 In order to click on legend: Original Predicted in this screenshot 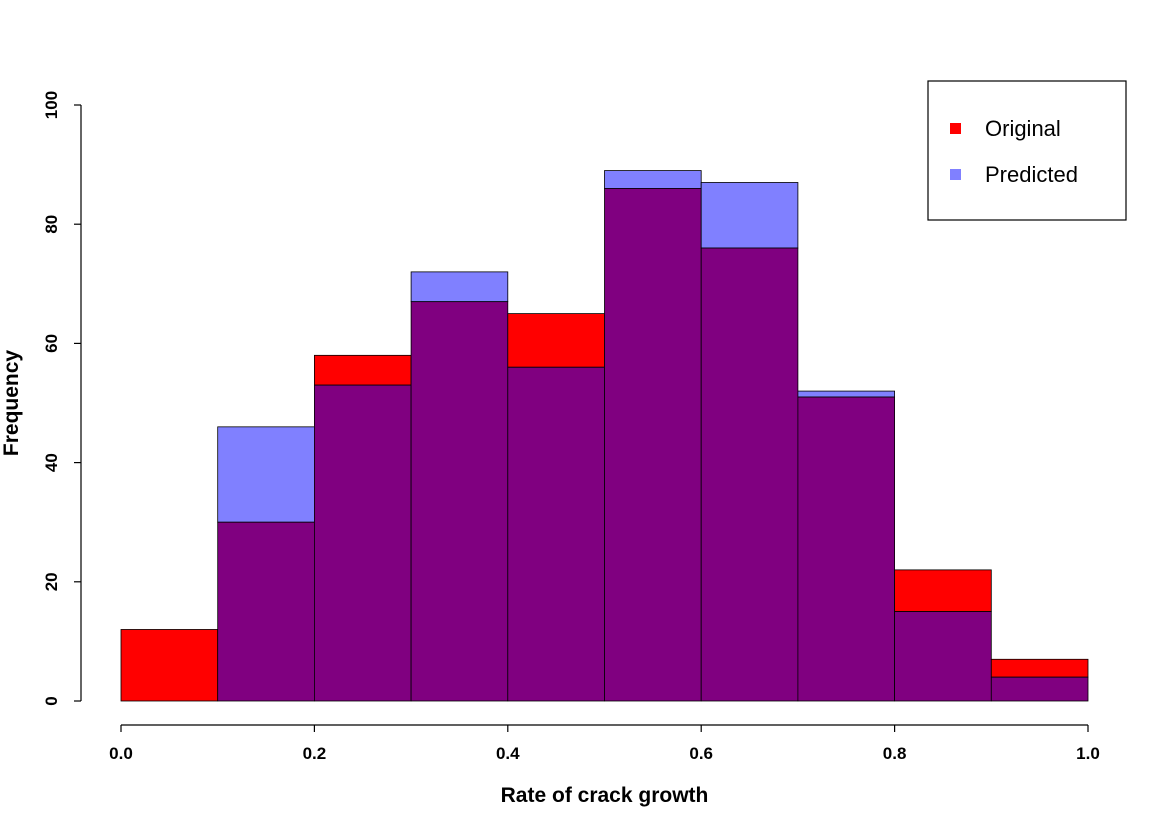, I will do `click(1027, 150)`.